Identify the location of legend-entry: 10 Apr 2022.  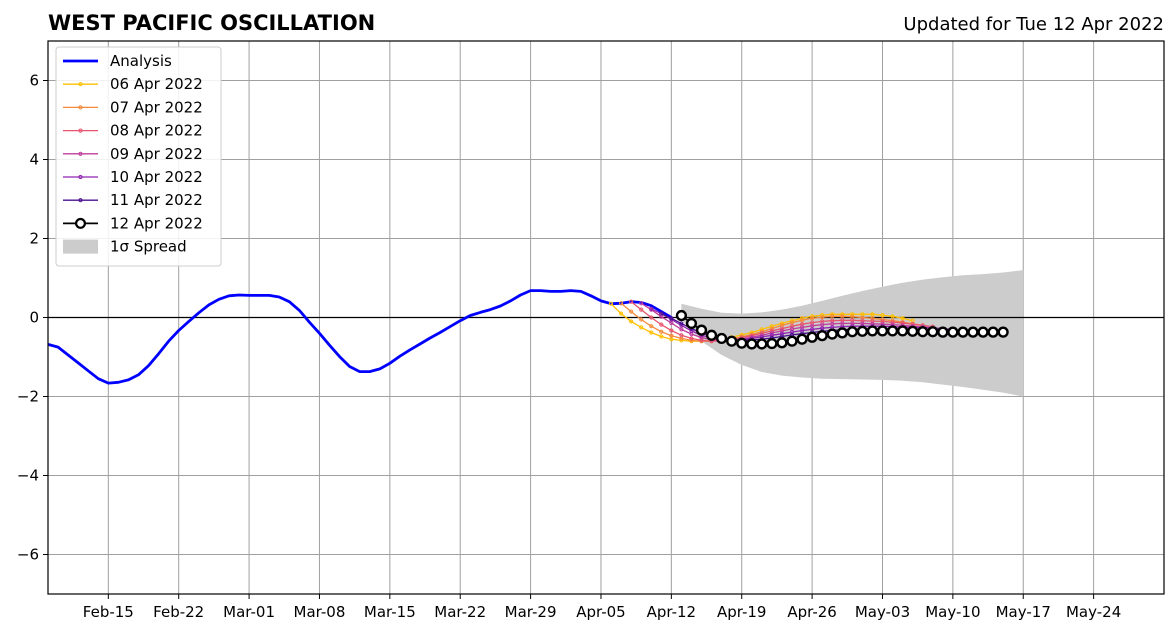
(133, 177).